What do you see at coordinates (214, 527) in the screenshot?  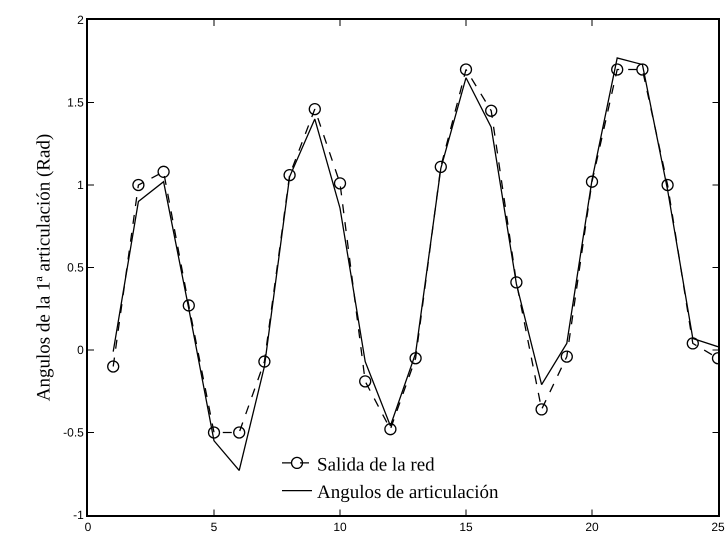 I see `x-tick-label: 5` at bounding box center [214, 527].